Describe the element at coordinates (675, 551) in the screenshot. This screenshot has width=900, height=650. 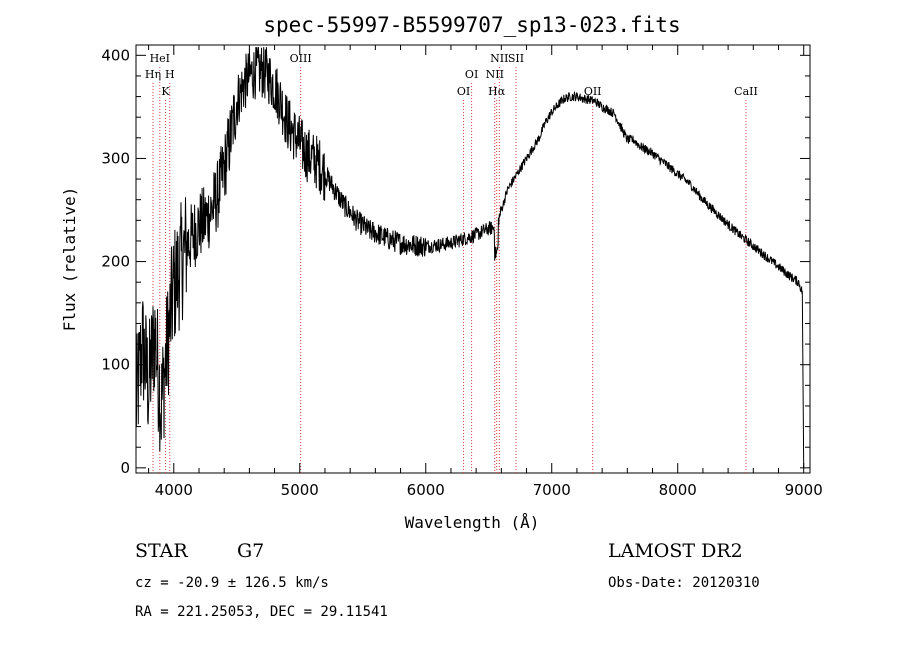
I see `survey-name: LAMOST DR2` at that location.